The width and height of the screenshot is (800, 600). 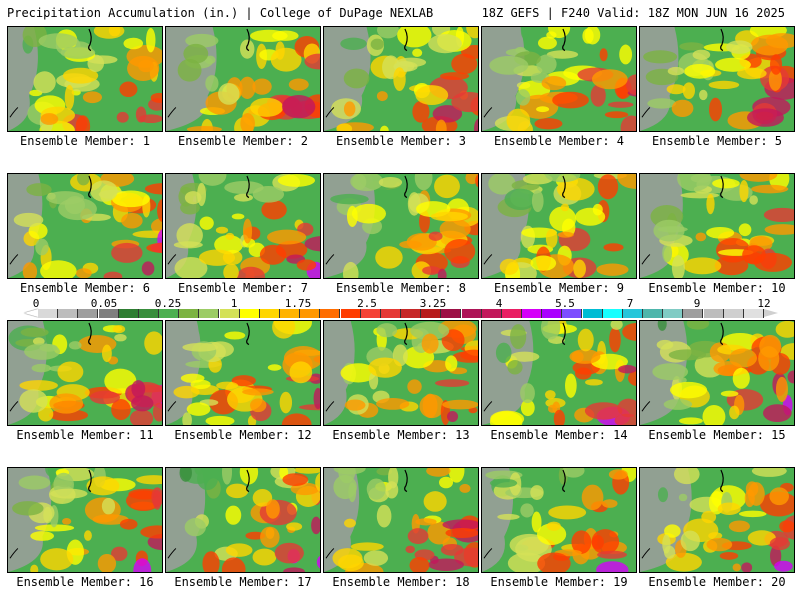 I want to click on ensemble-member-label: Ensemble Member: 2, so click(x=243, y=141).